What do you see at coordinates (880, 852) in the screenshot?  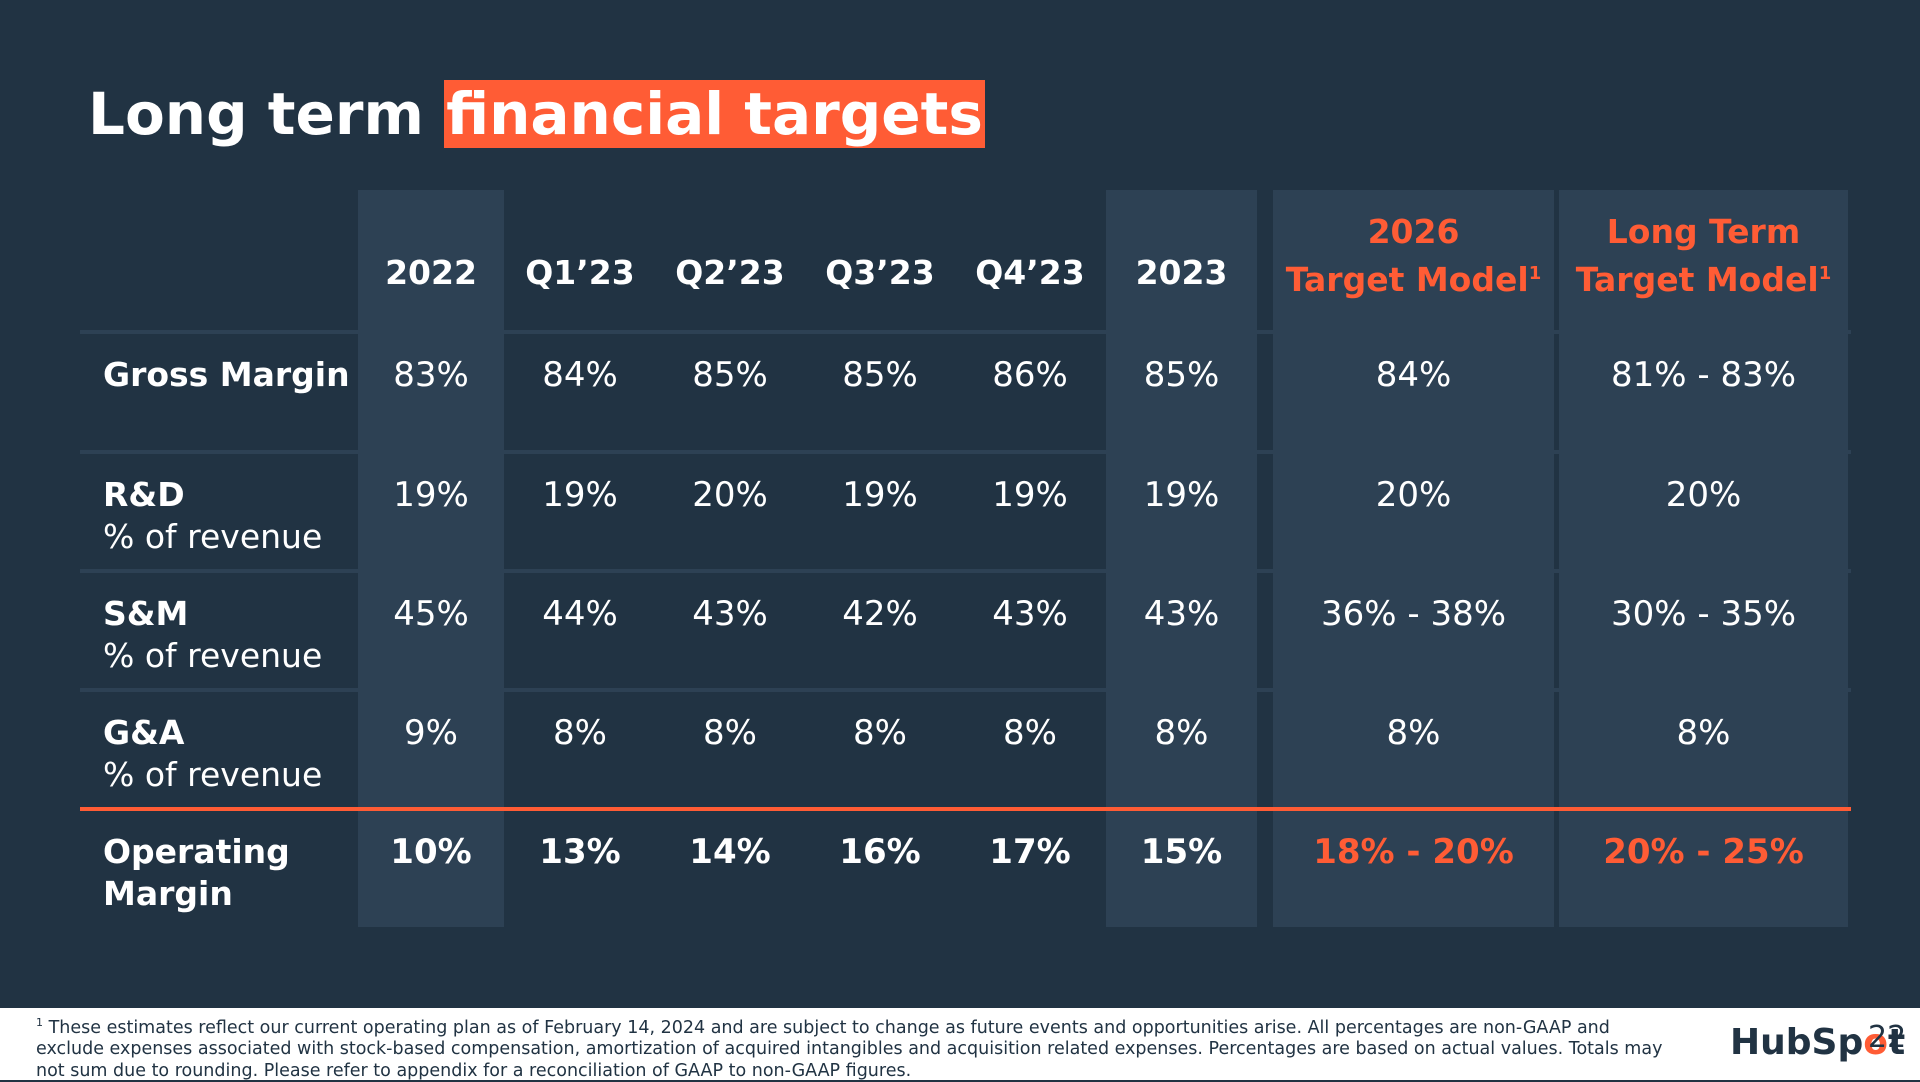 I see `table-cell: 16%` at bounding box center [880, 852].